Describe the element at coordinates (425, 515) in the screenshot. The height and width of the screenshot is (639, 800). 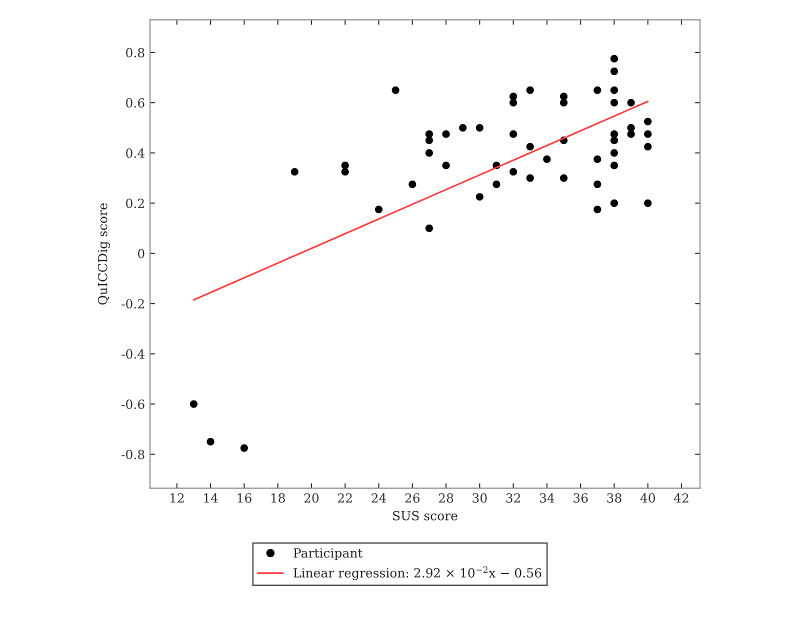
I see `x-axis-title: SUS score` at that location.